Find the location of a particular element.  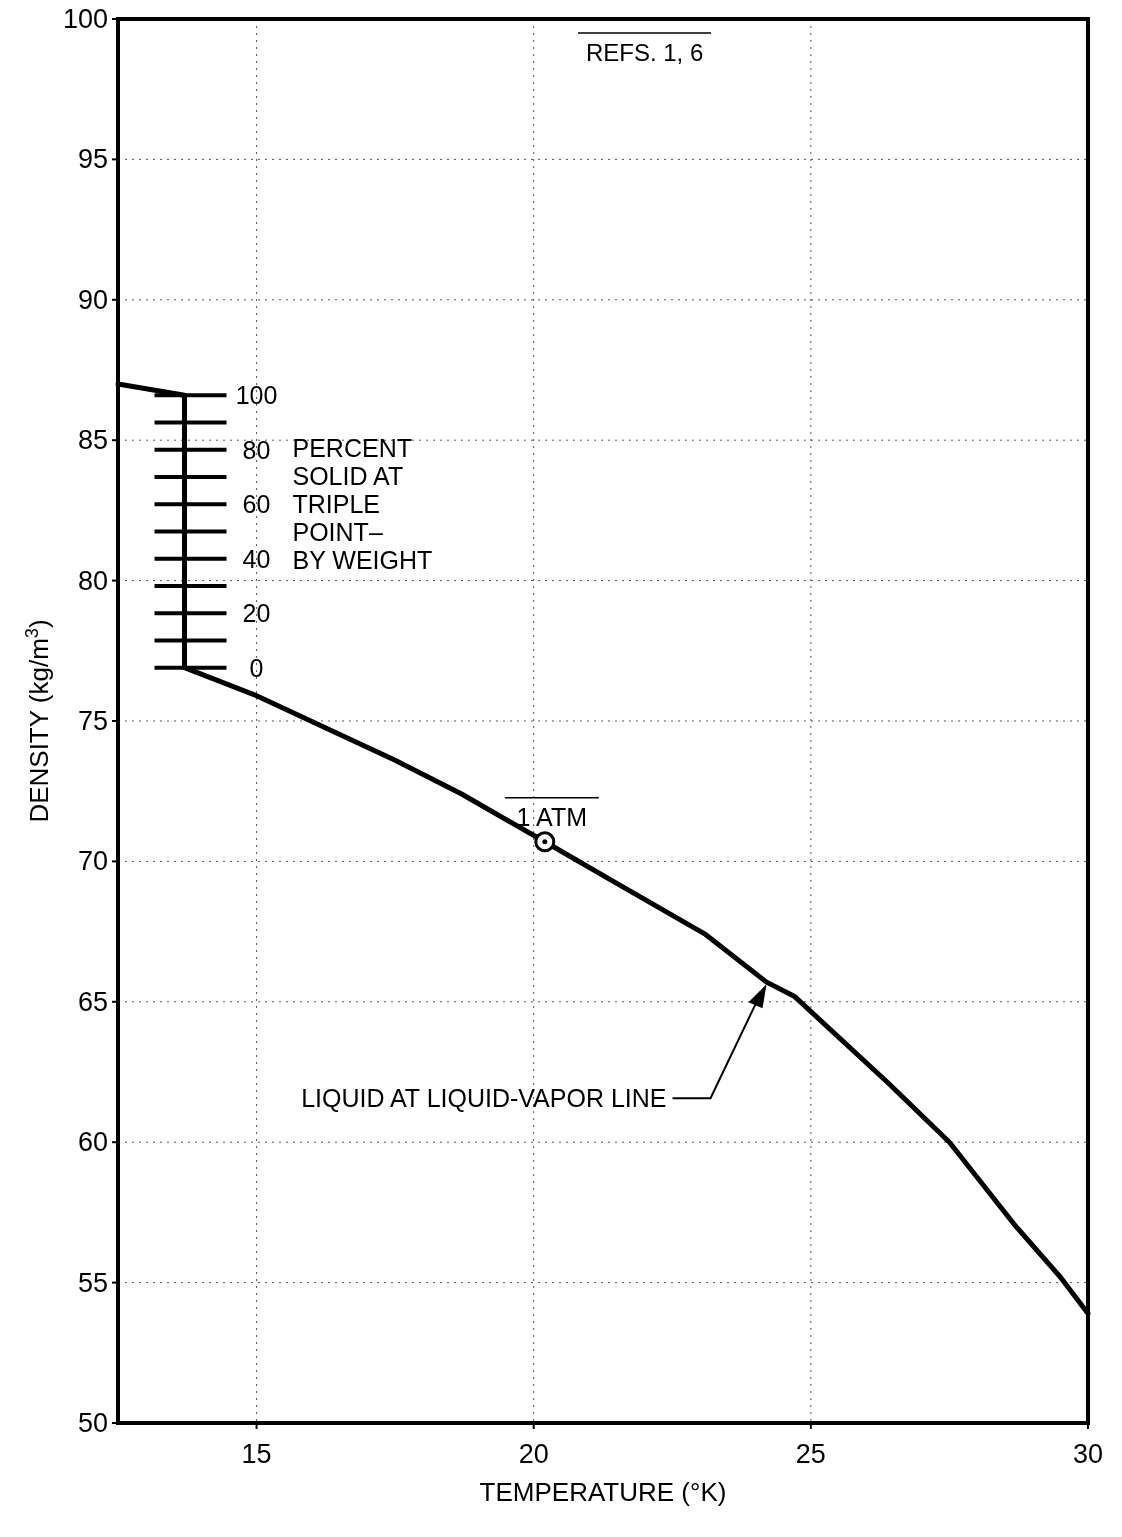

y-tick-label: 85 is located at coordinates (92, 440).